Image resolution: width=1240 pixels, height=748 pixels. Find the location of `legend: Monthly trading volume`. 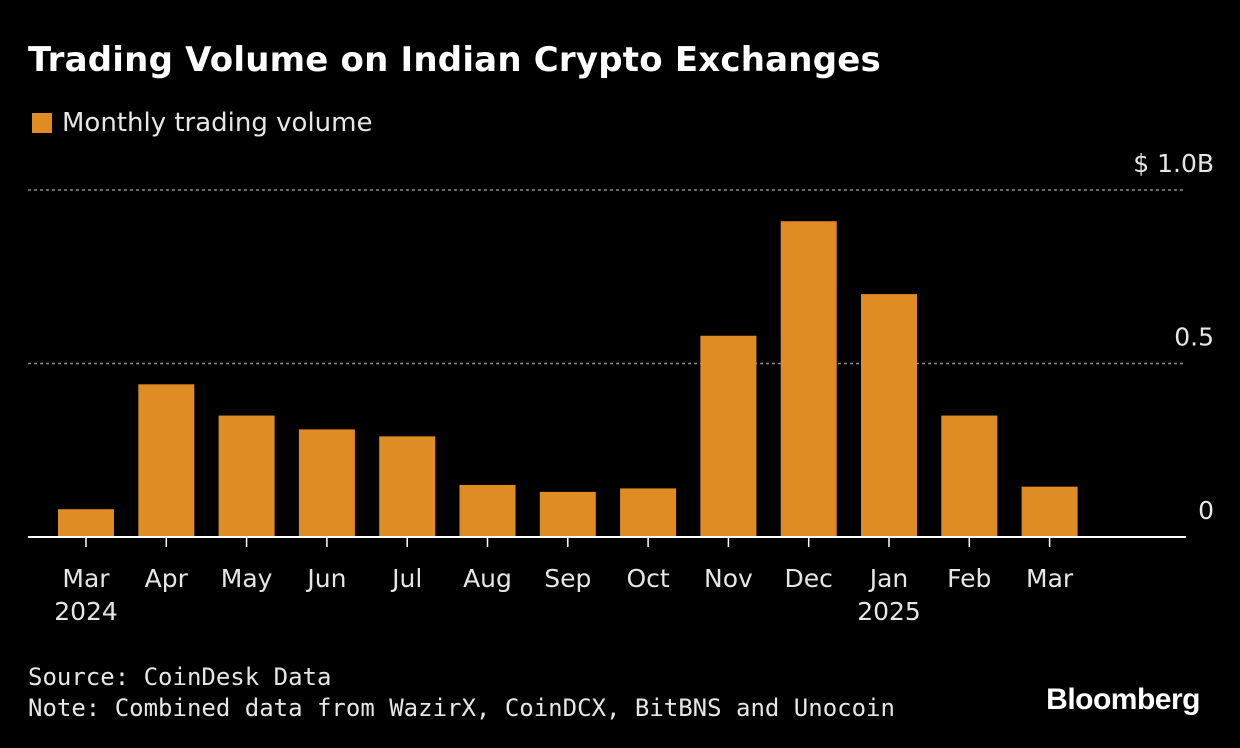

legend: Monthly trading volume is located at coordinates (202, 123).